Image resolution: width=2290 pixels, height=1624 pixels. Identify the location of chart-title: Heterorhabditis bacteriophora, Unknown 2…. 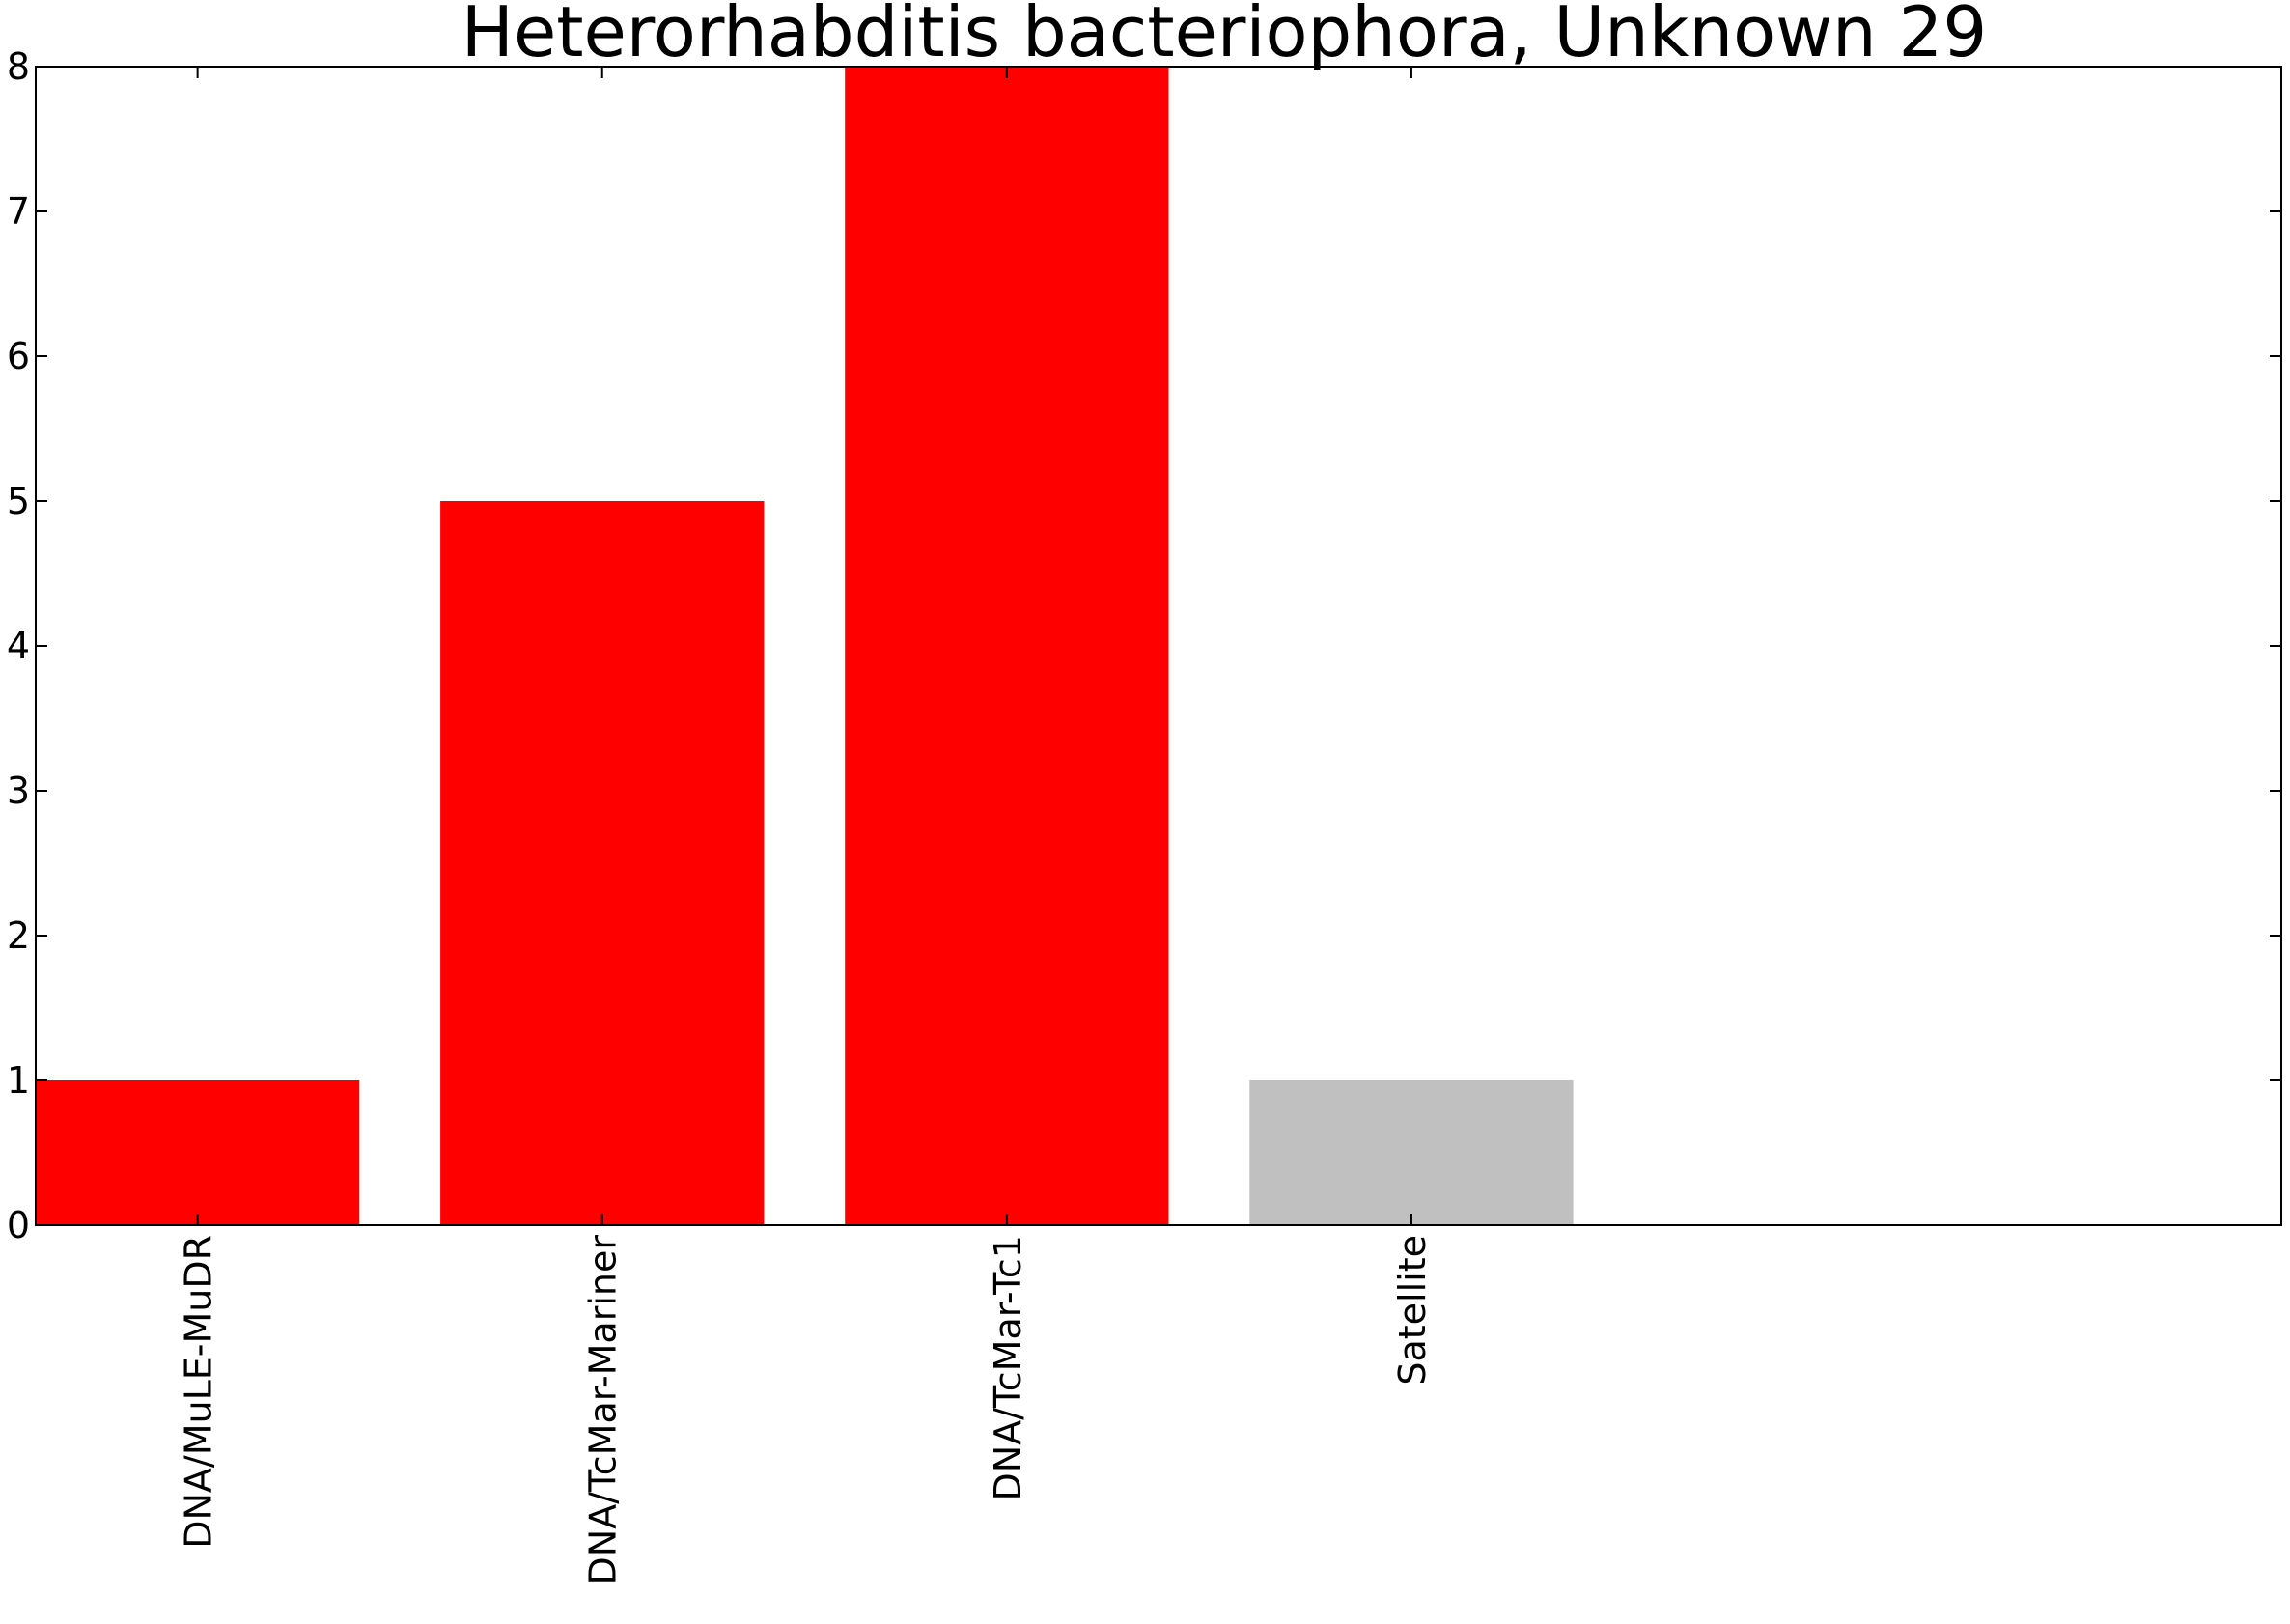
(1224, 36).